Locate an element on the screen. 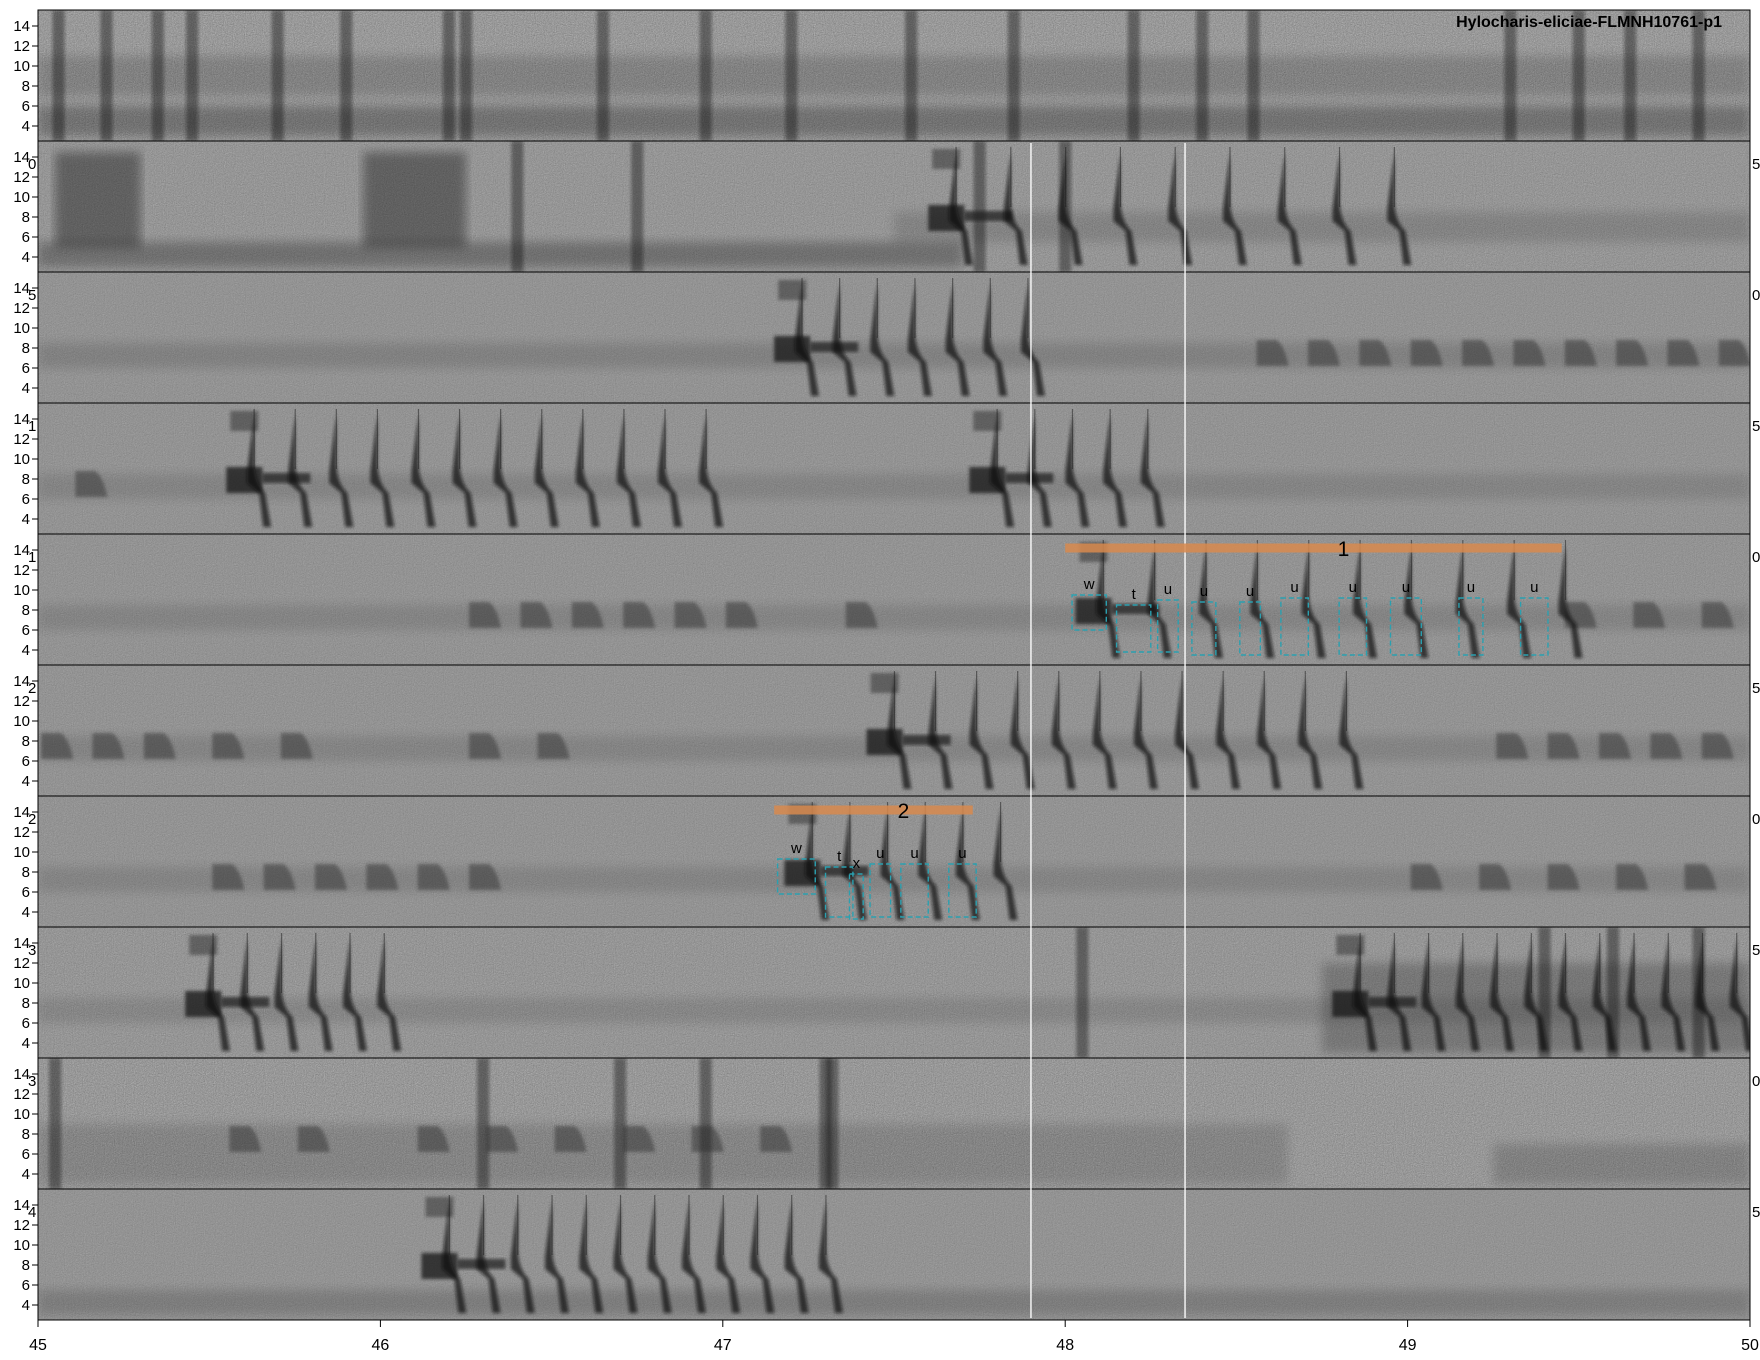 The height and width of the screenshot is (1360, 1760). note-type-label: x is located at coordinates (857, 863).